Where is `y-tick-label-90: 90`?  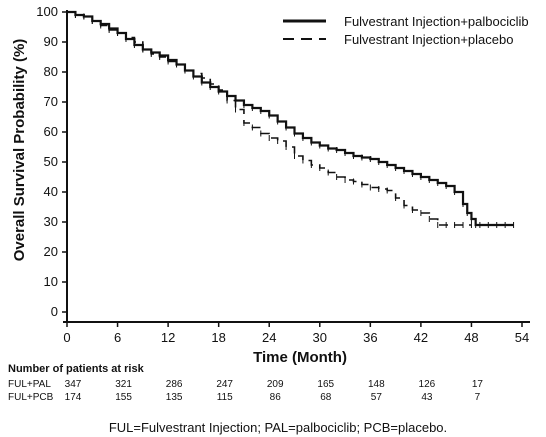
y-tick-label-90: 90 is located at coordinates (51, 41).